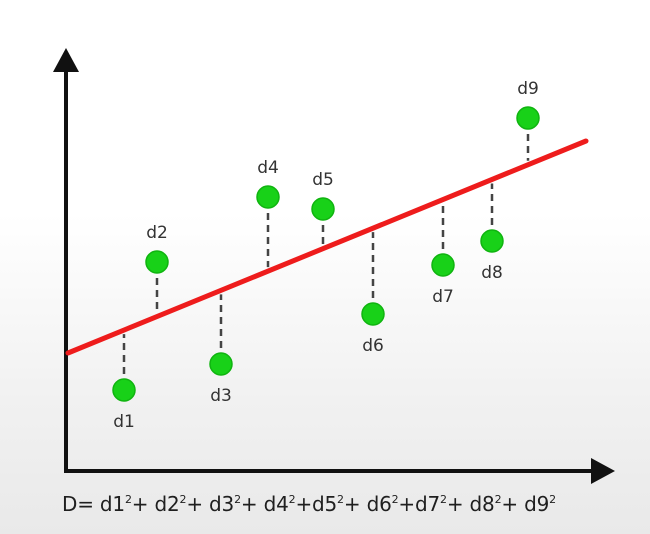 Image resolution: width=650 pixels, height=534 pixels. Describe the element at coordinates (268, 168) in the screenshot. I see `point-label-d4: d4` at that location.